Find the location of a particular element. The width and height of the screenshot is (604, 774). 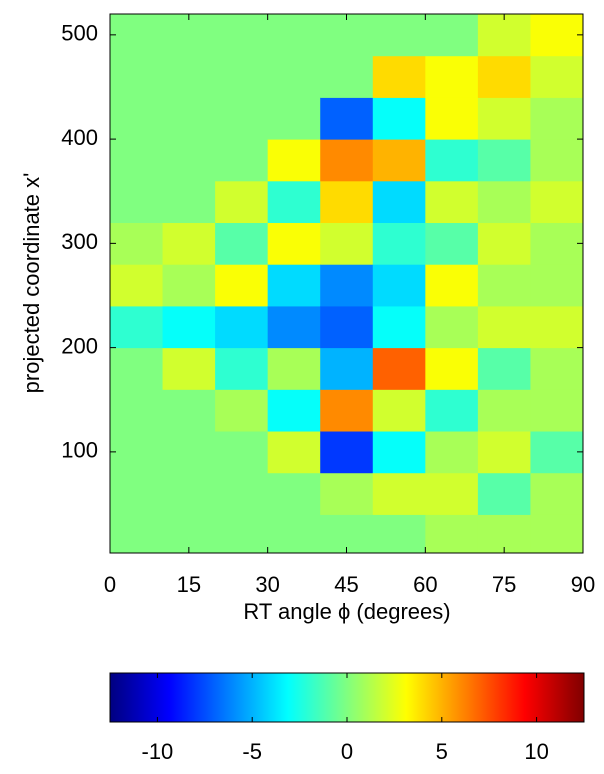

y-tick-label: 200 is located at coordinates (79, 345).